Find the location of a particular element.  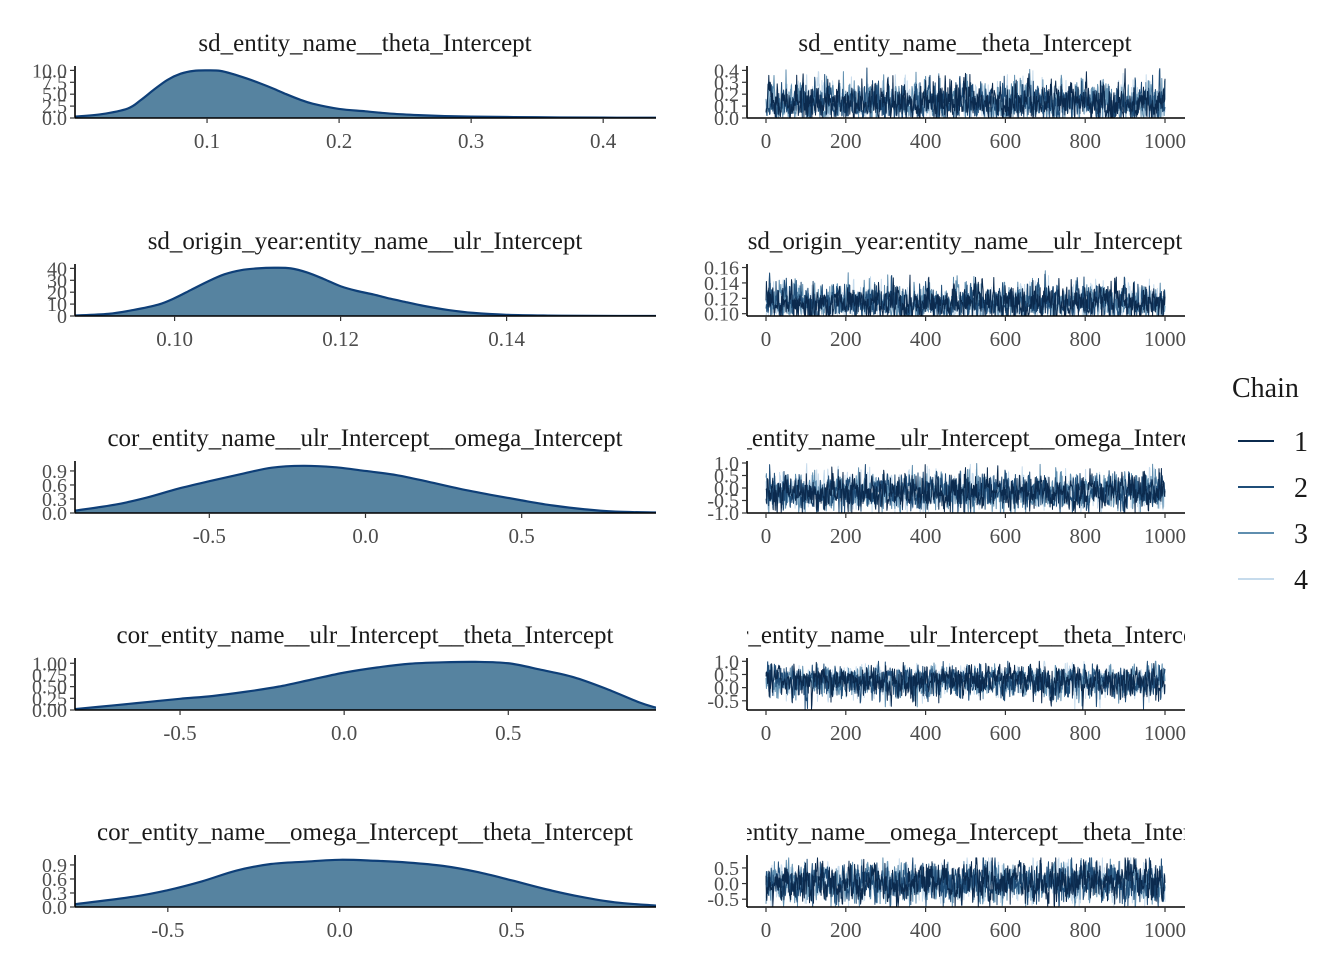

y-tick-label: 10 is located at coordinates (57, 305).